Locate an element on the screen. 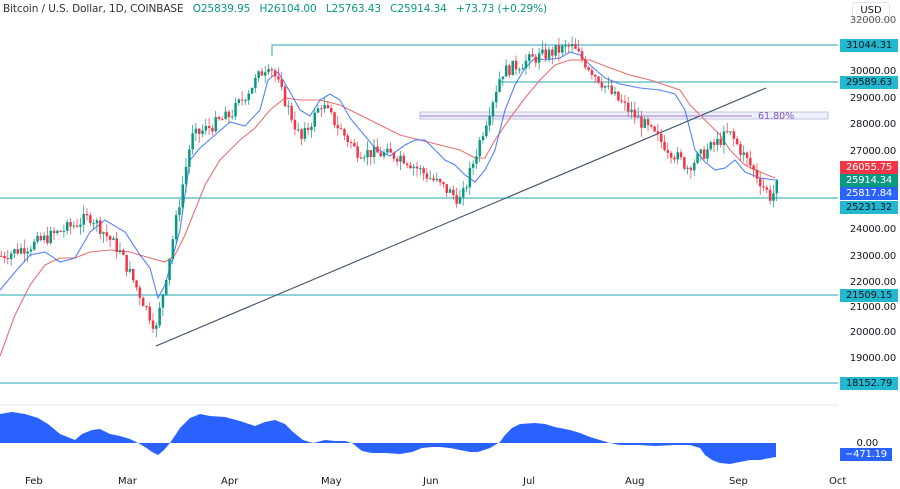 The height and width of the screenshot is (489, 900). x-tick-sep: Sep is located at coordinates (738, 481).